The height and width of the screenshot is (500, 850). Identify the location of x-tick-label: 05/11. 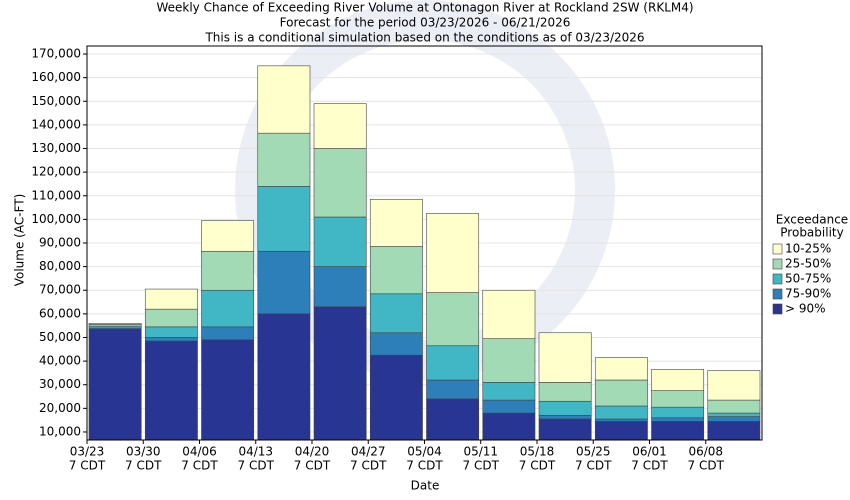
(480, 452).